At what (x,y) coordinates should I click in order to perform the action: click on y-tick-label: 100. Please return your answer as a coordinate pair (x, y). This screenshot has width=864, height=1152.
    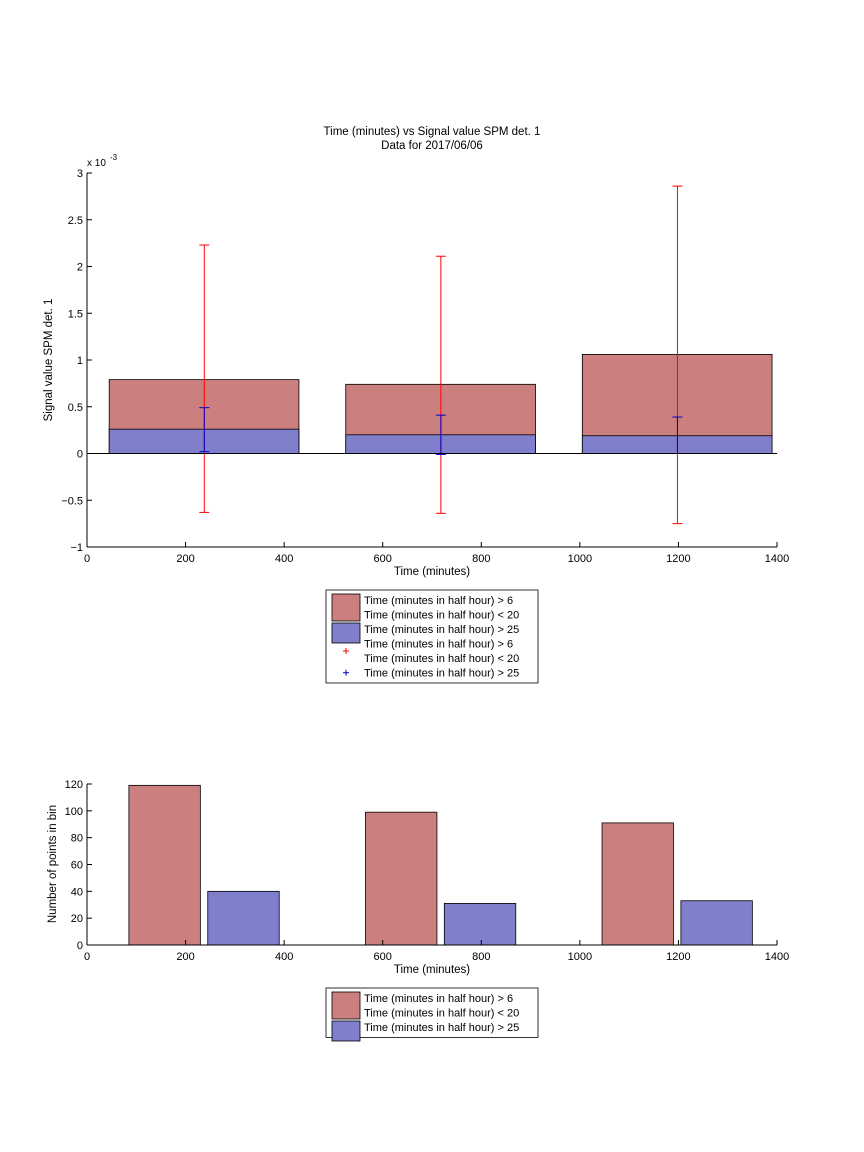
    Looking at the image, I should click on (74, 812).